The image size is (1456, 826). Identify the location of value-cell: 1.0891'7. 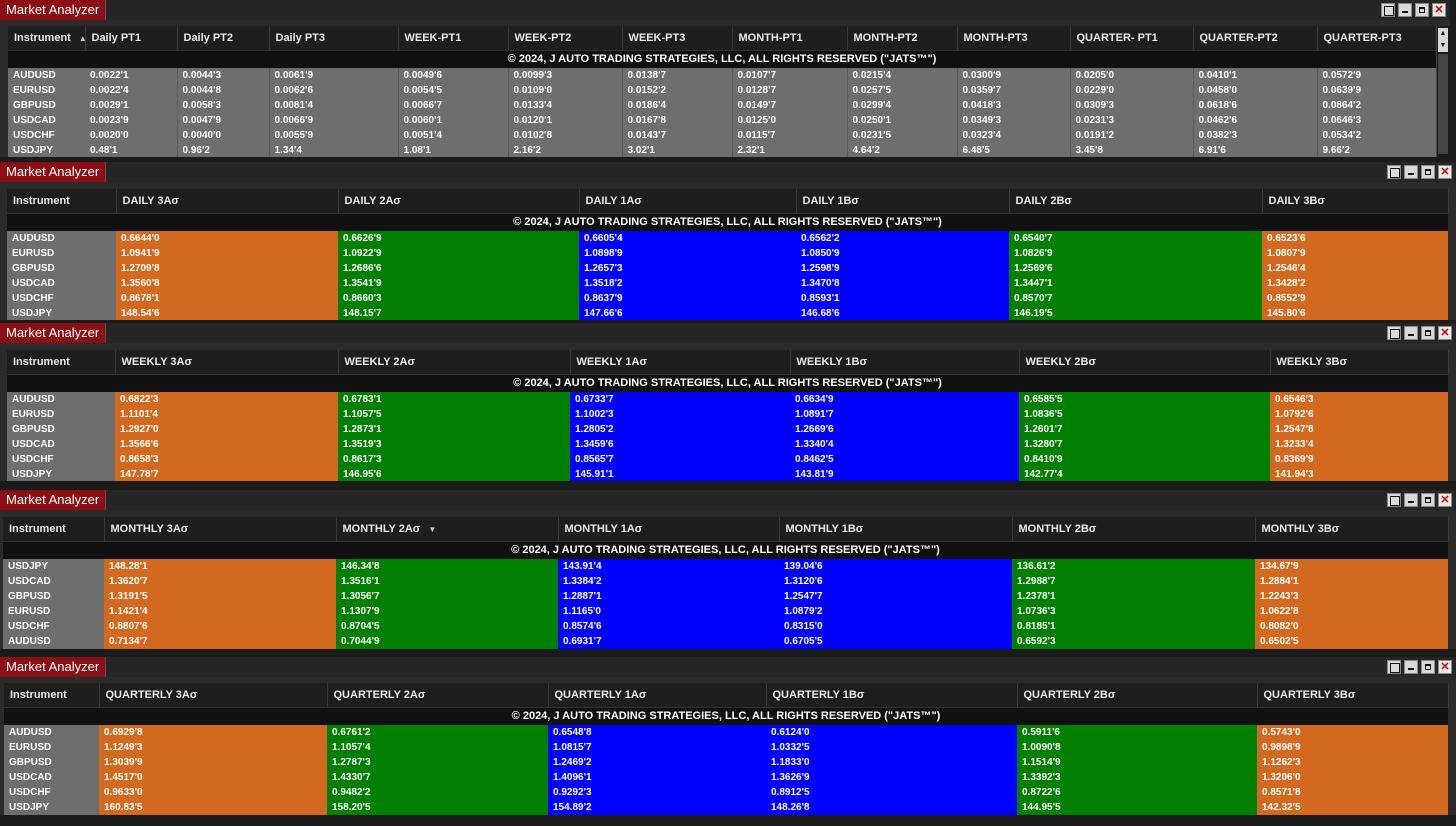
(904, 414).